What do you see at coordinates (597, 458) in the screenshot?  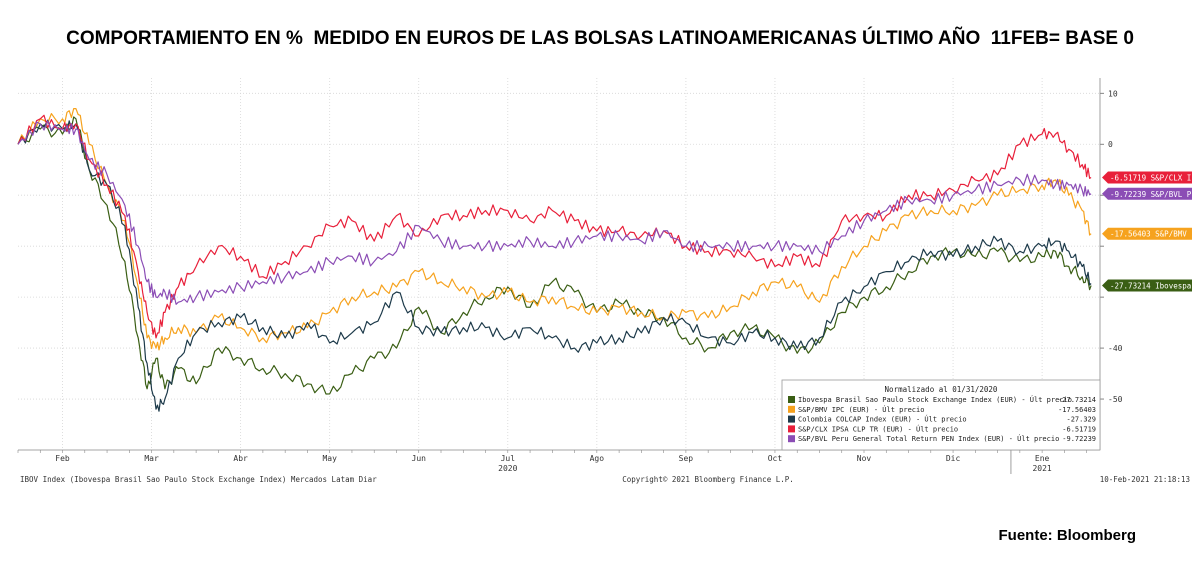 I see `x-tick-label: Ago` at bounding box center [597, 458].